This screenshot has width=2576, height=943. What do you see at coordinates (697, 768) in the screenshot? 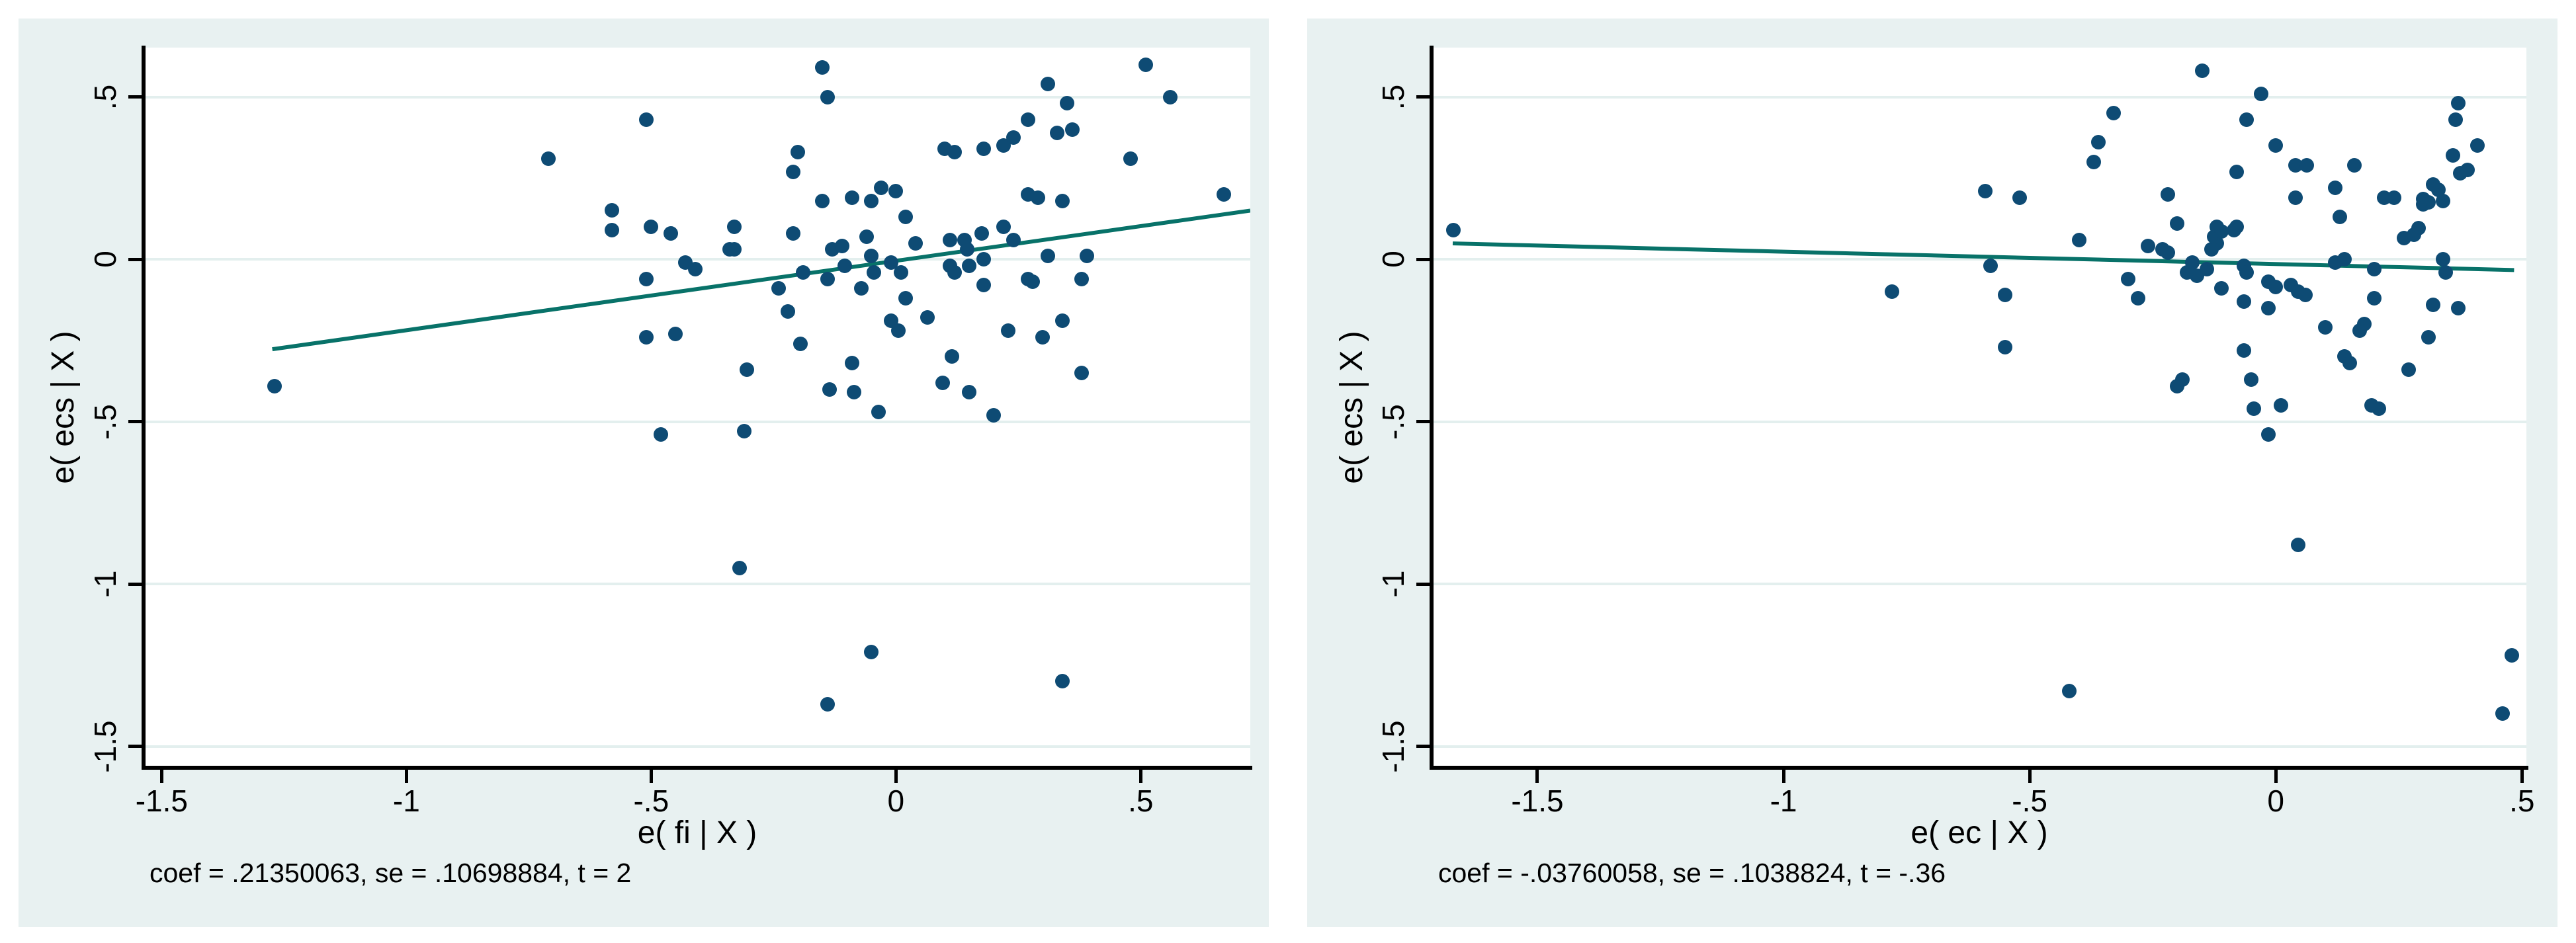
I see `x-axis-line` at bounding box center [697, 768].